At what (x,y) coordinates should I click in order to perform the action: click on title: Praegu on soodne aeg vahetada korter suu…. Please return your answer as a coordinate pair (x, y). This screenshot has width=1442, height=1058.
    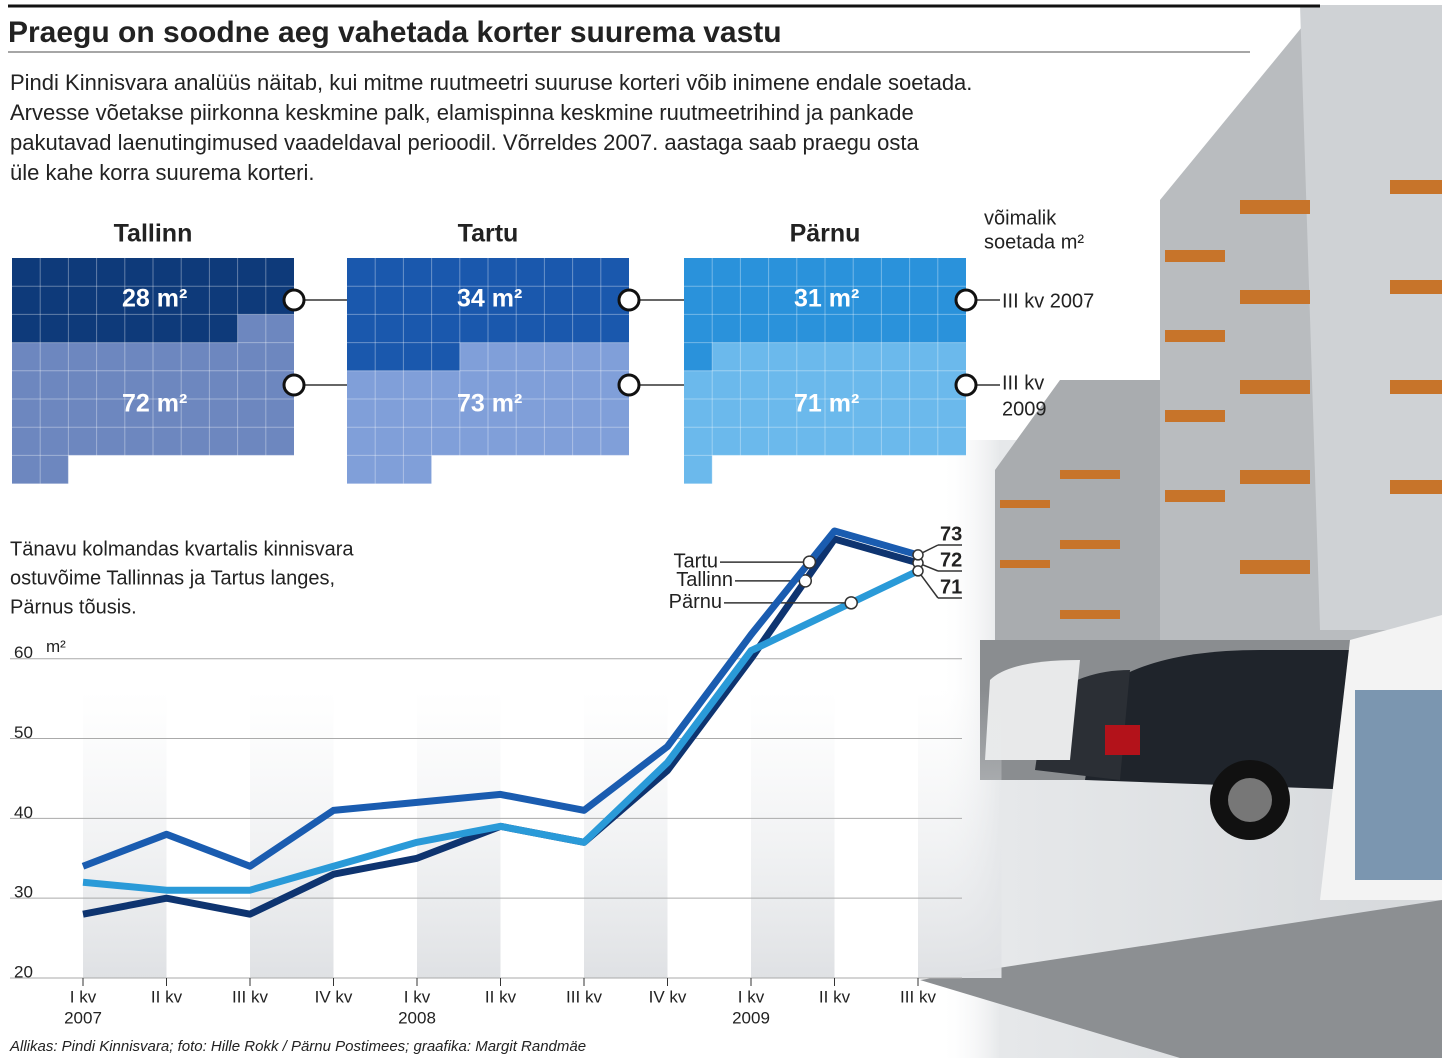
    Looking at the image, I should click on (395, 32).